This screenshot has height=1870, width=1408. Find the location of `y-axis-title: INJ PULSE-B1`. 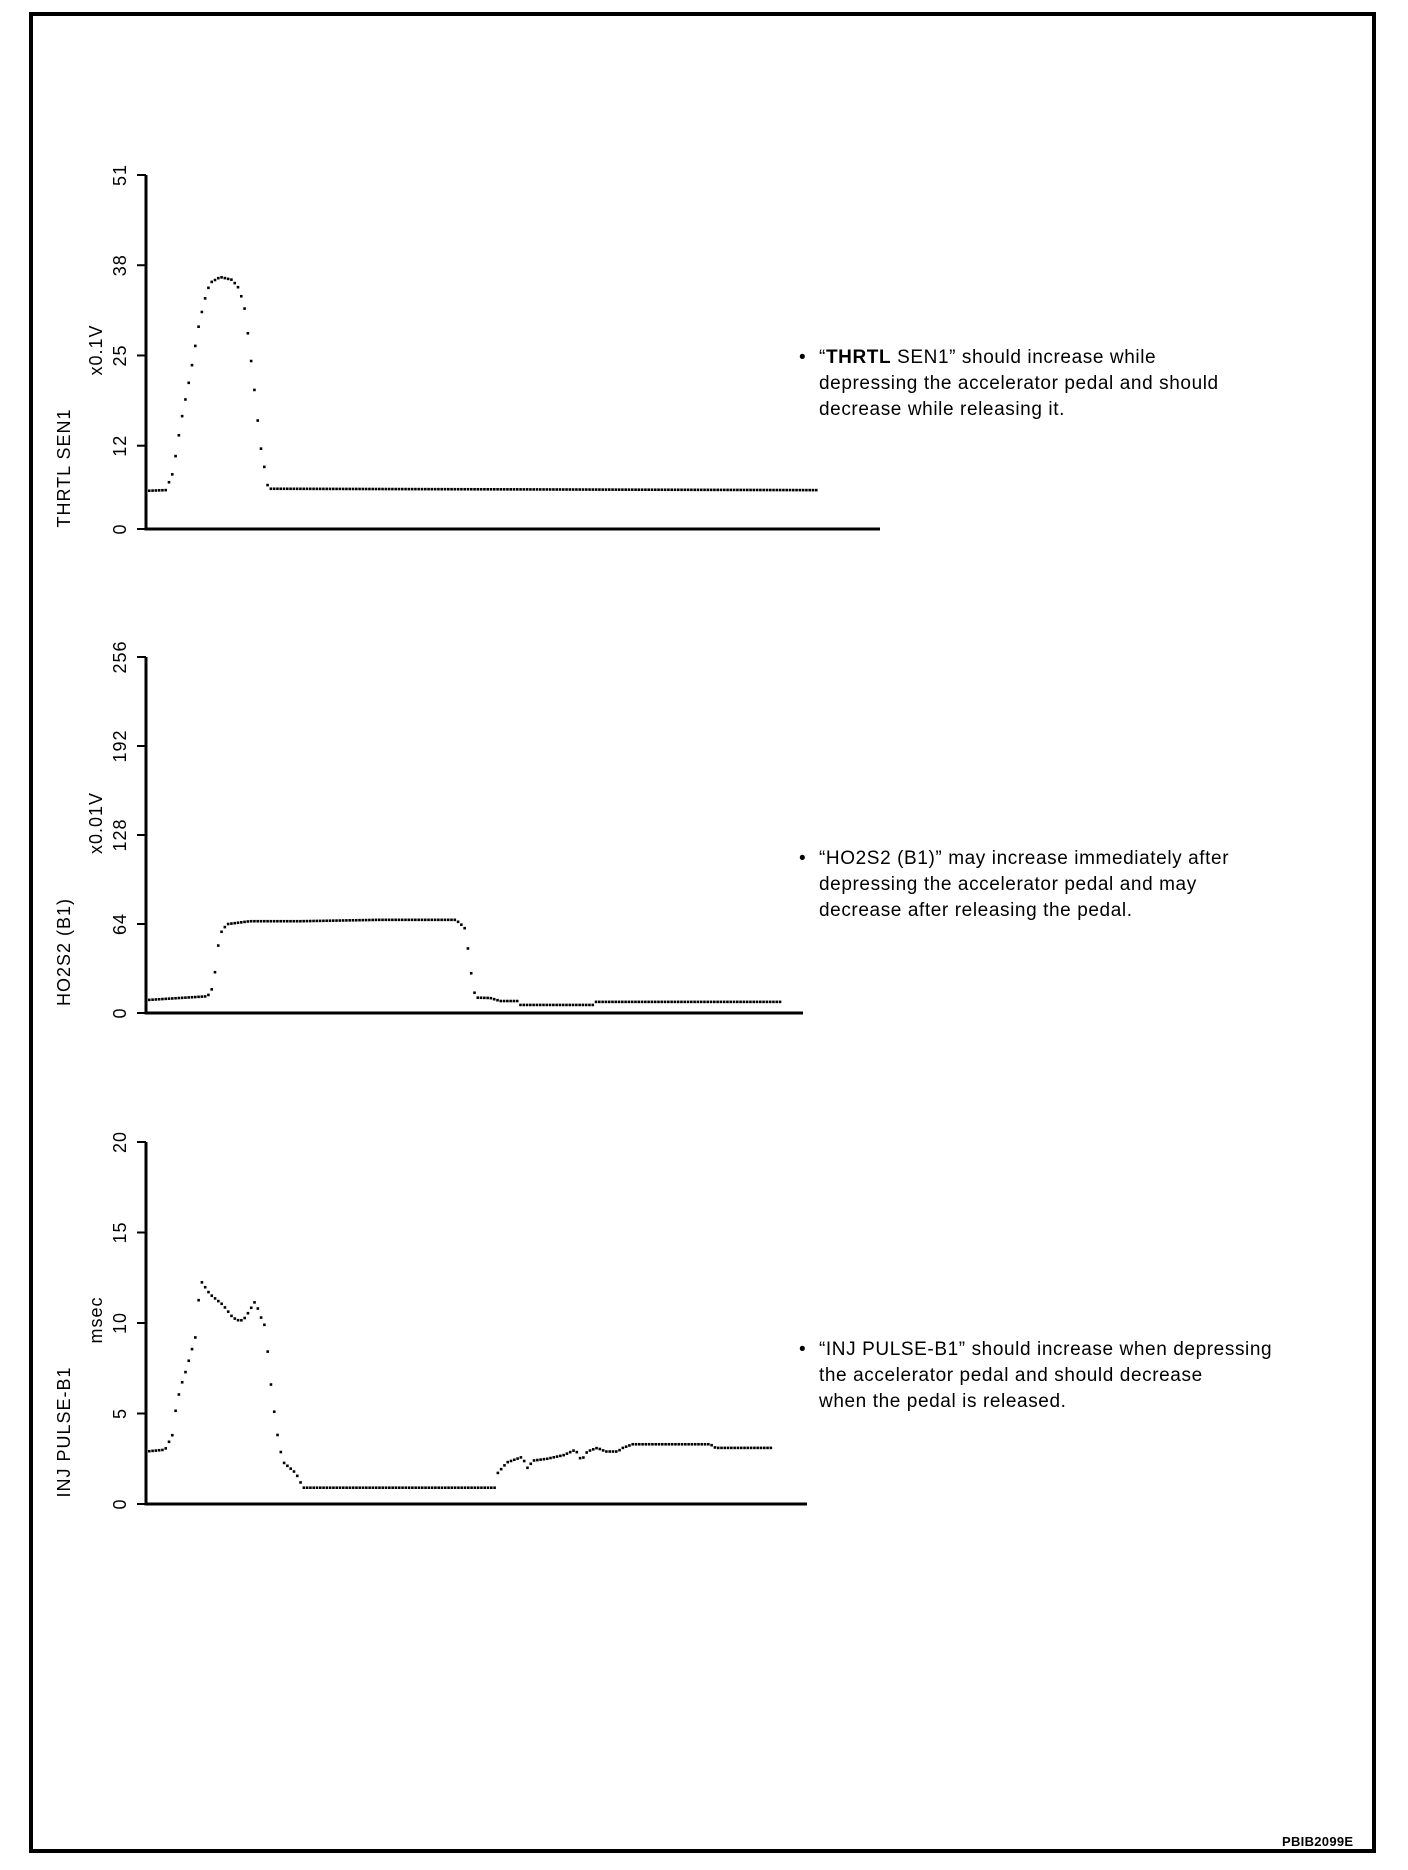

y-axis-title: INJ PULSE-B1 is located at coordinates (64, 1431).